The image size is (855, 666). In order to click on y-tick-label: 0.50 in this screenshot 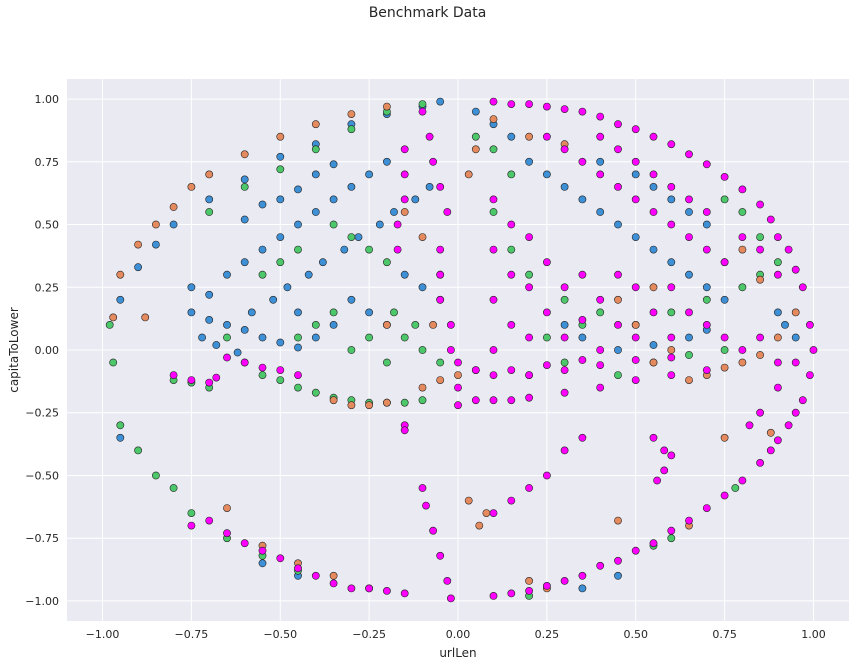, I will do `click(47, 225)`.